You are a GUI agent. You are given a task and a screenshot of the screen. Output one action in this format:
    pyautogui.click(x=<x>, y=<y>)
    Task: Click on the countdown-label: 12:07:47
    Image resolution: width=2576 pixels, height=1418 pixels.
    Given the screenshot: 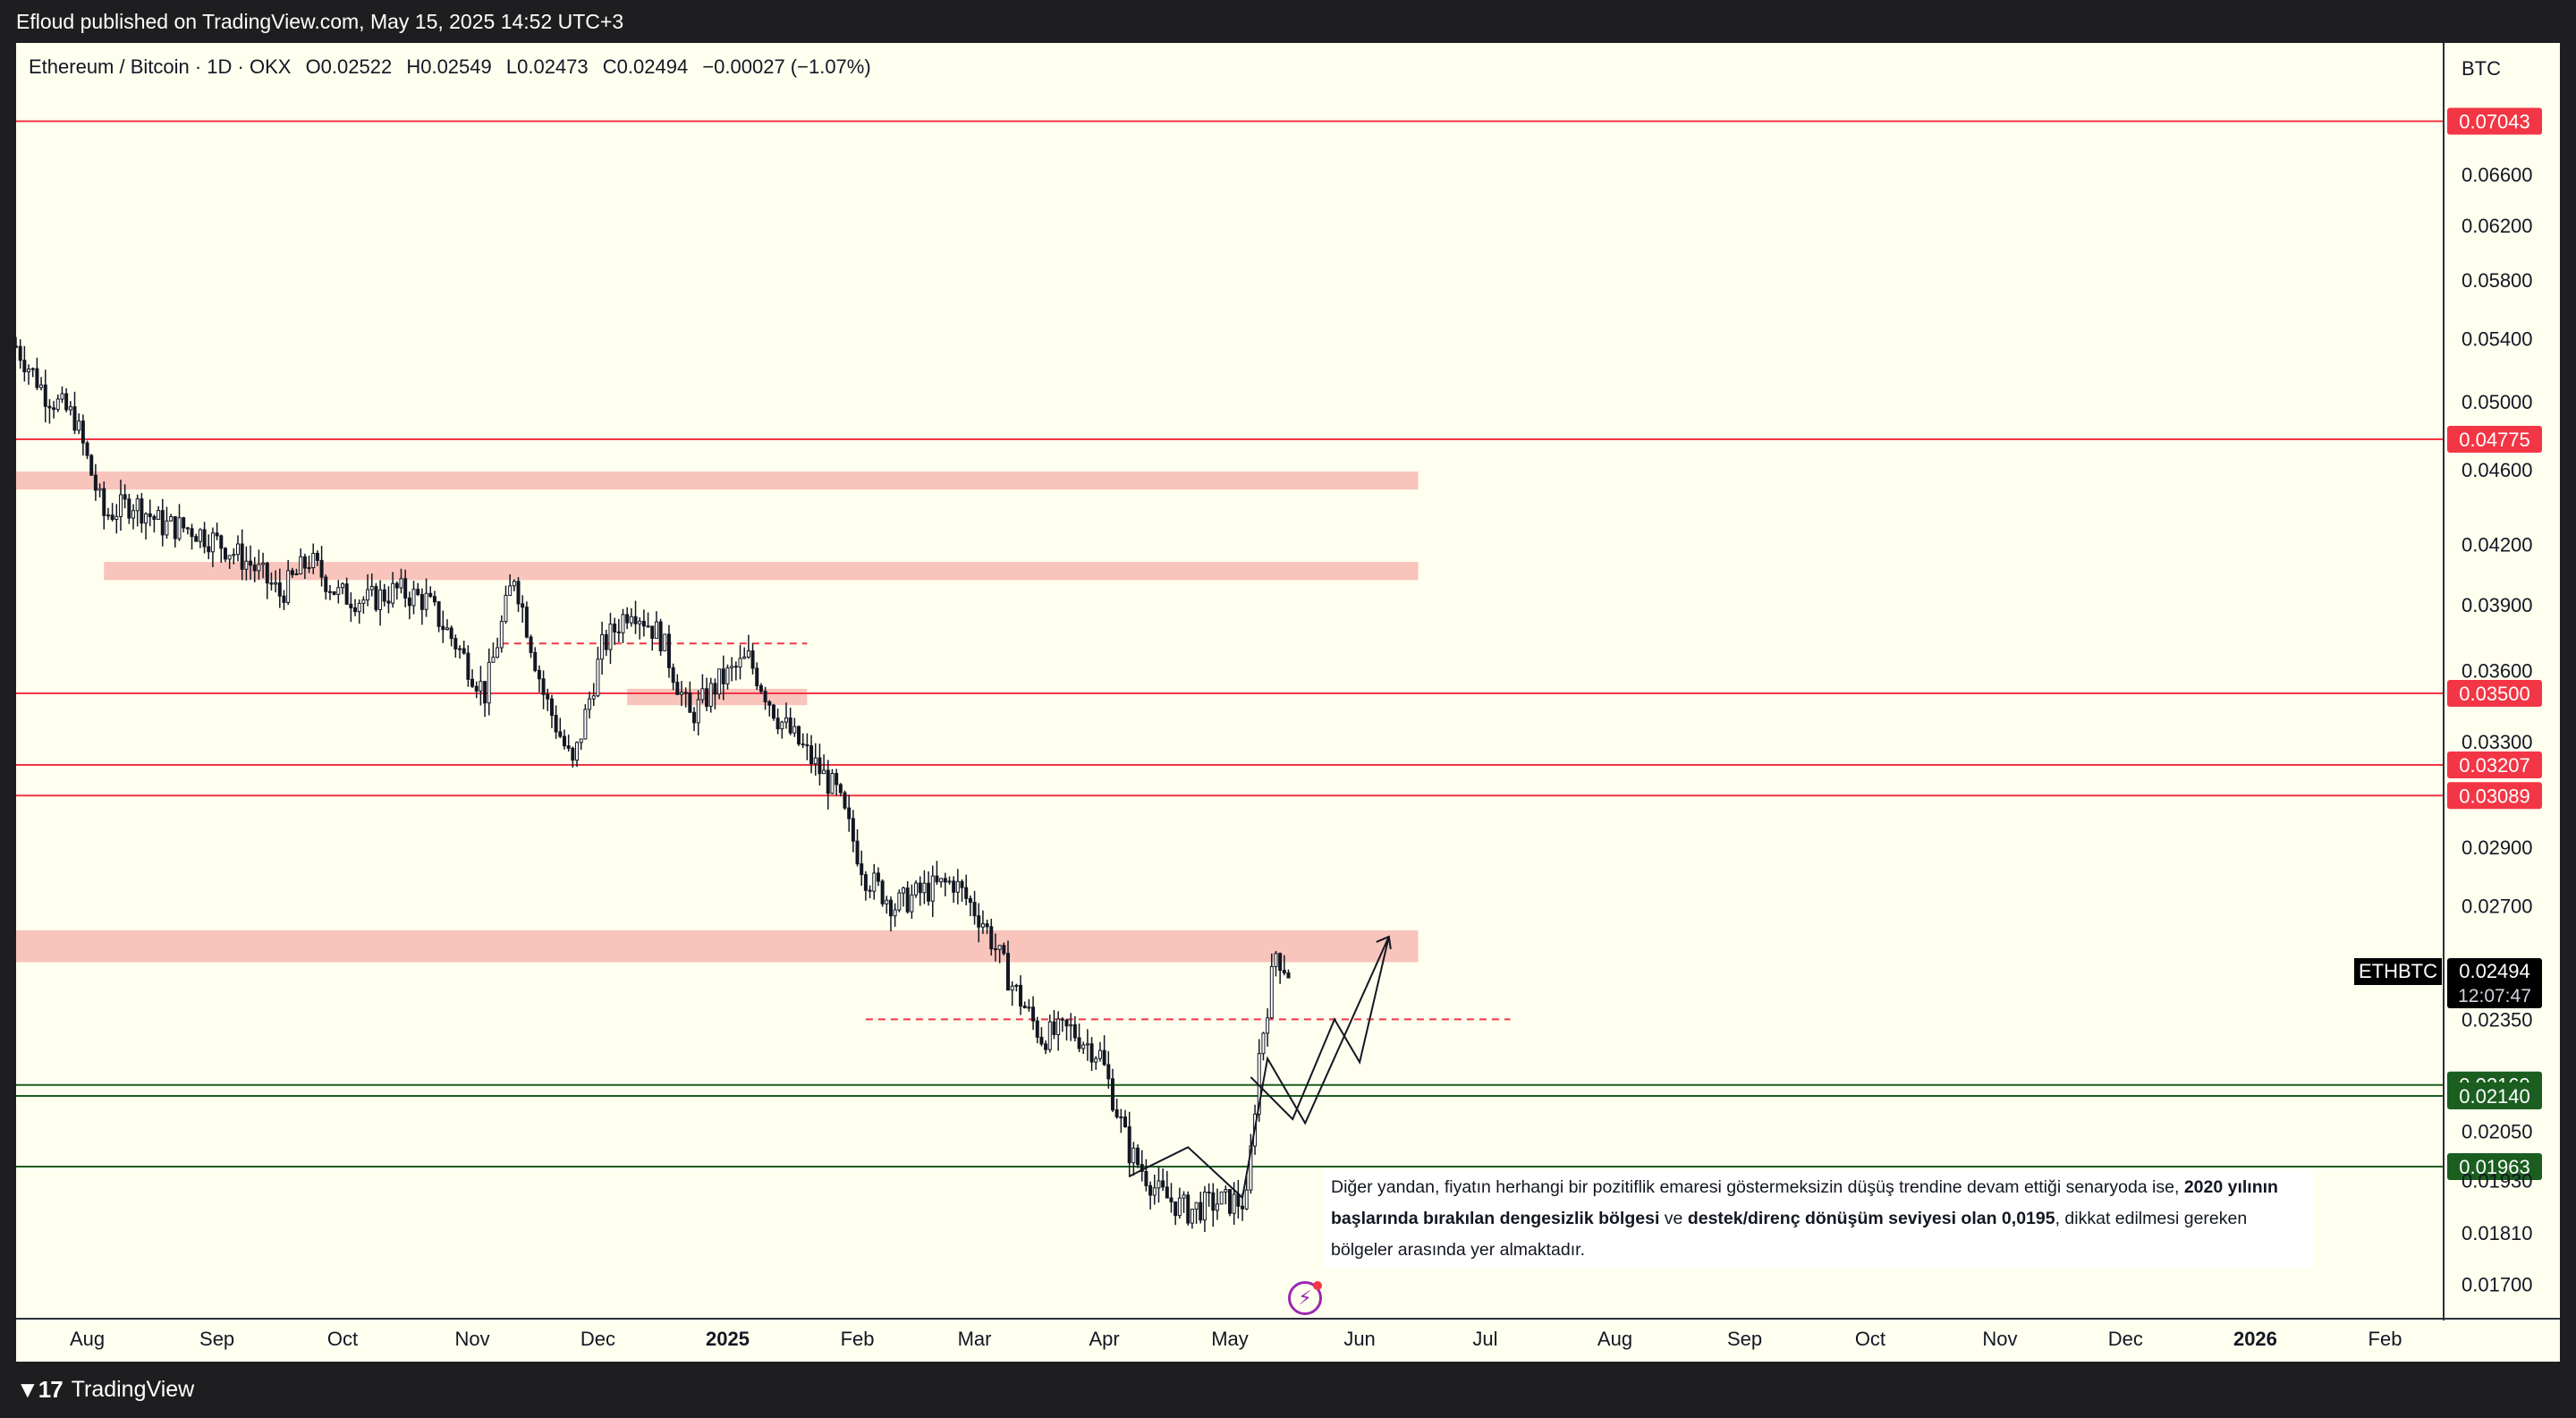 What is the action you would take?
    pyautogui.click(x=2494, y=996)
    